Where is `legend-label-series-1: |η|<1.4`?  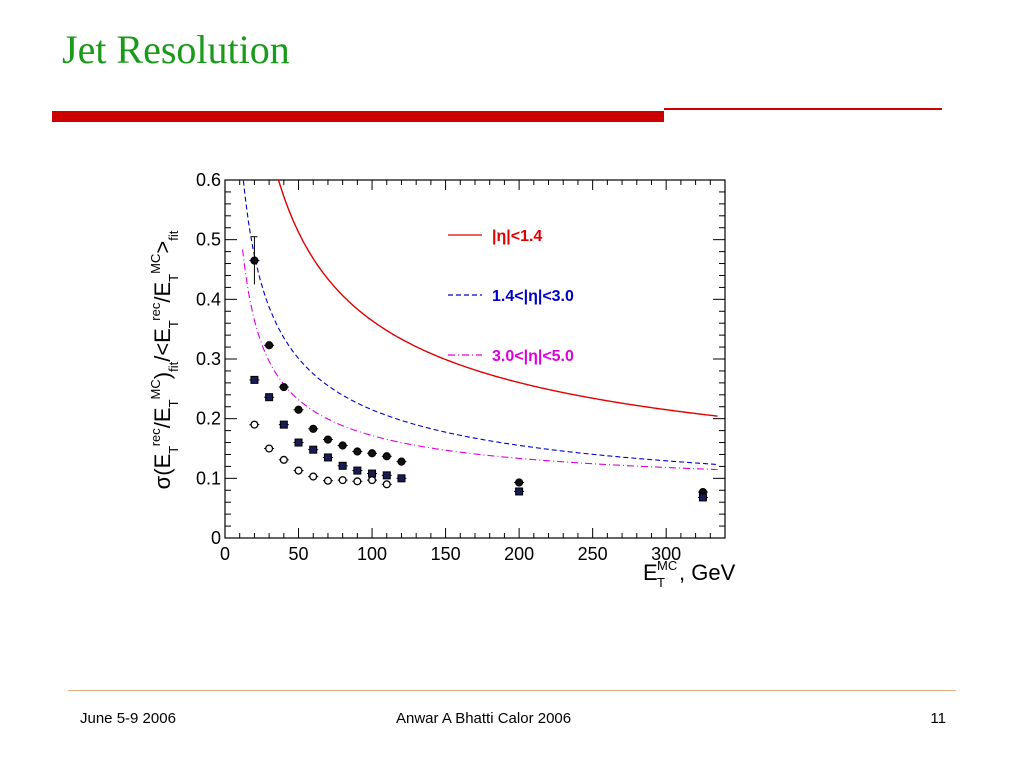 legend-label-series-1: |η|<1.4 is located at coordinates (517, 236).